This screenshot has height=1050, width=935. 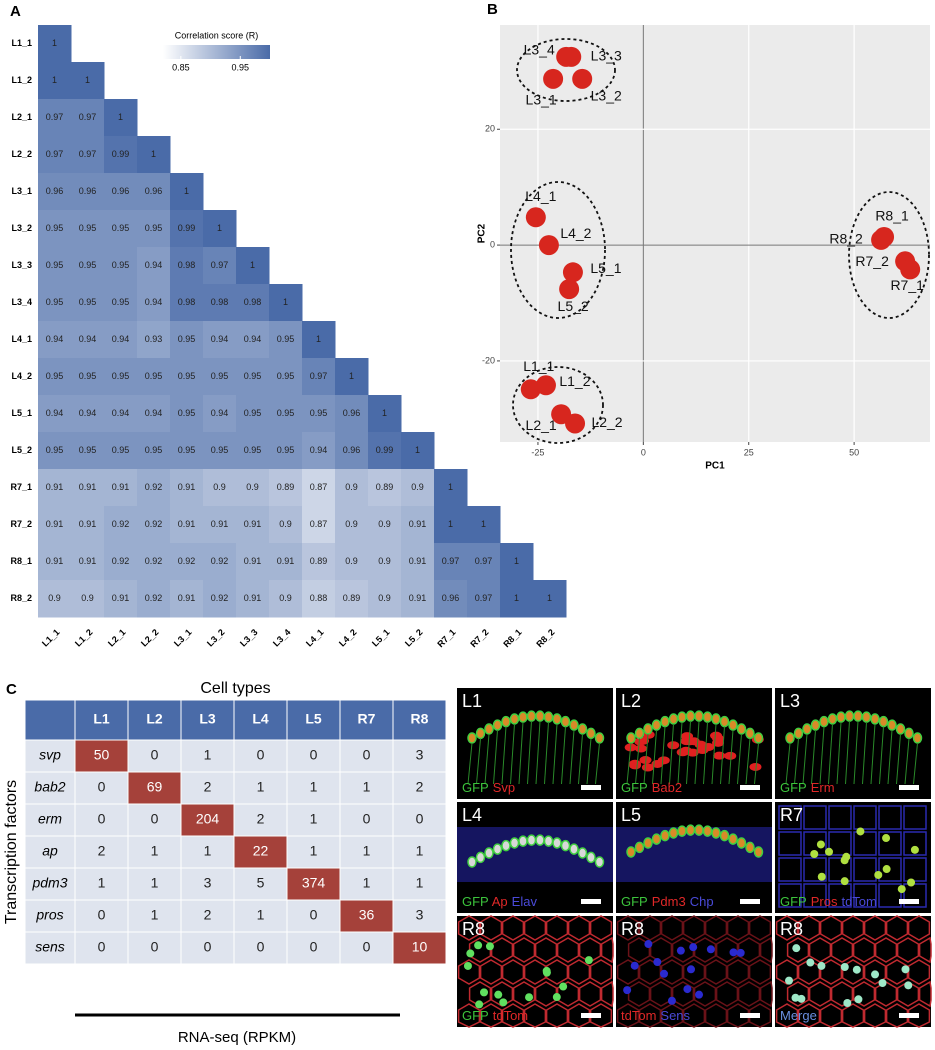 I want to click on column-header: R8, so click(x=420, y=719).